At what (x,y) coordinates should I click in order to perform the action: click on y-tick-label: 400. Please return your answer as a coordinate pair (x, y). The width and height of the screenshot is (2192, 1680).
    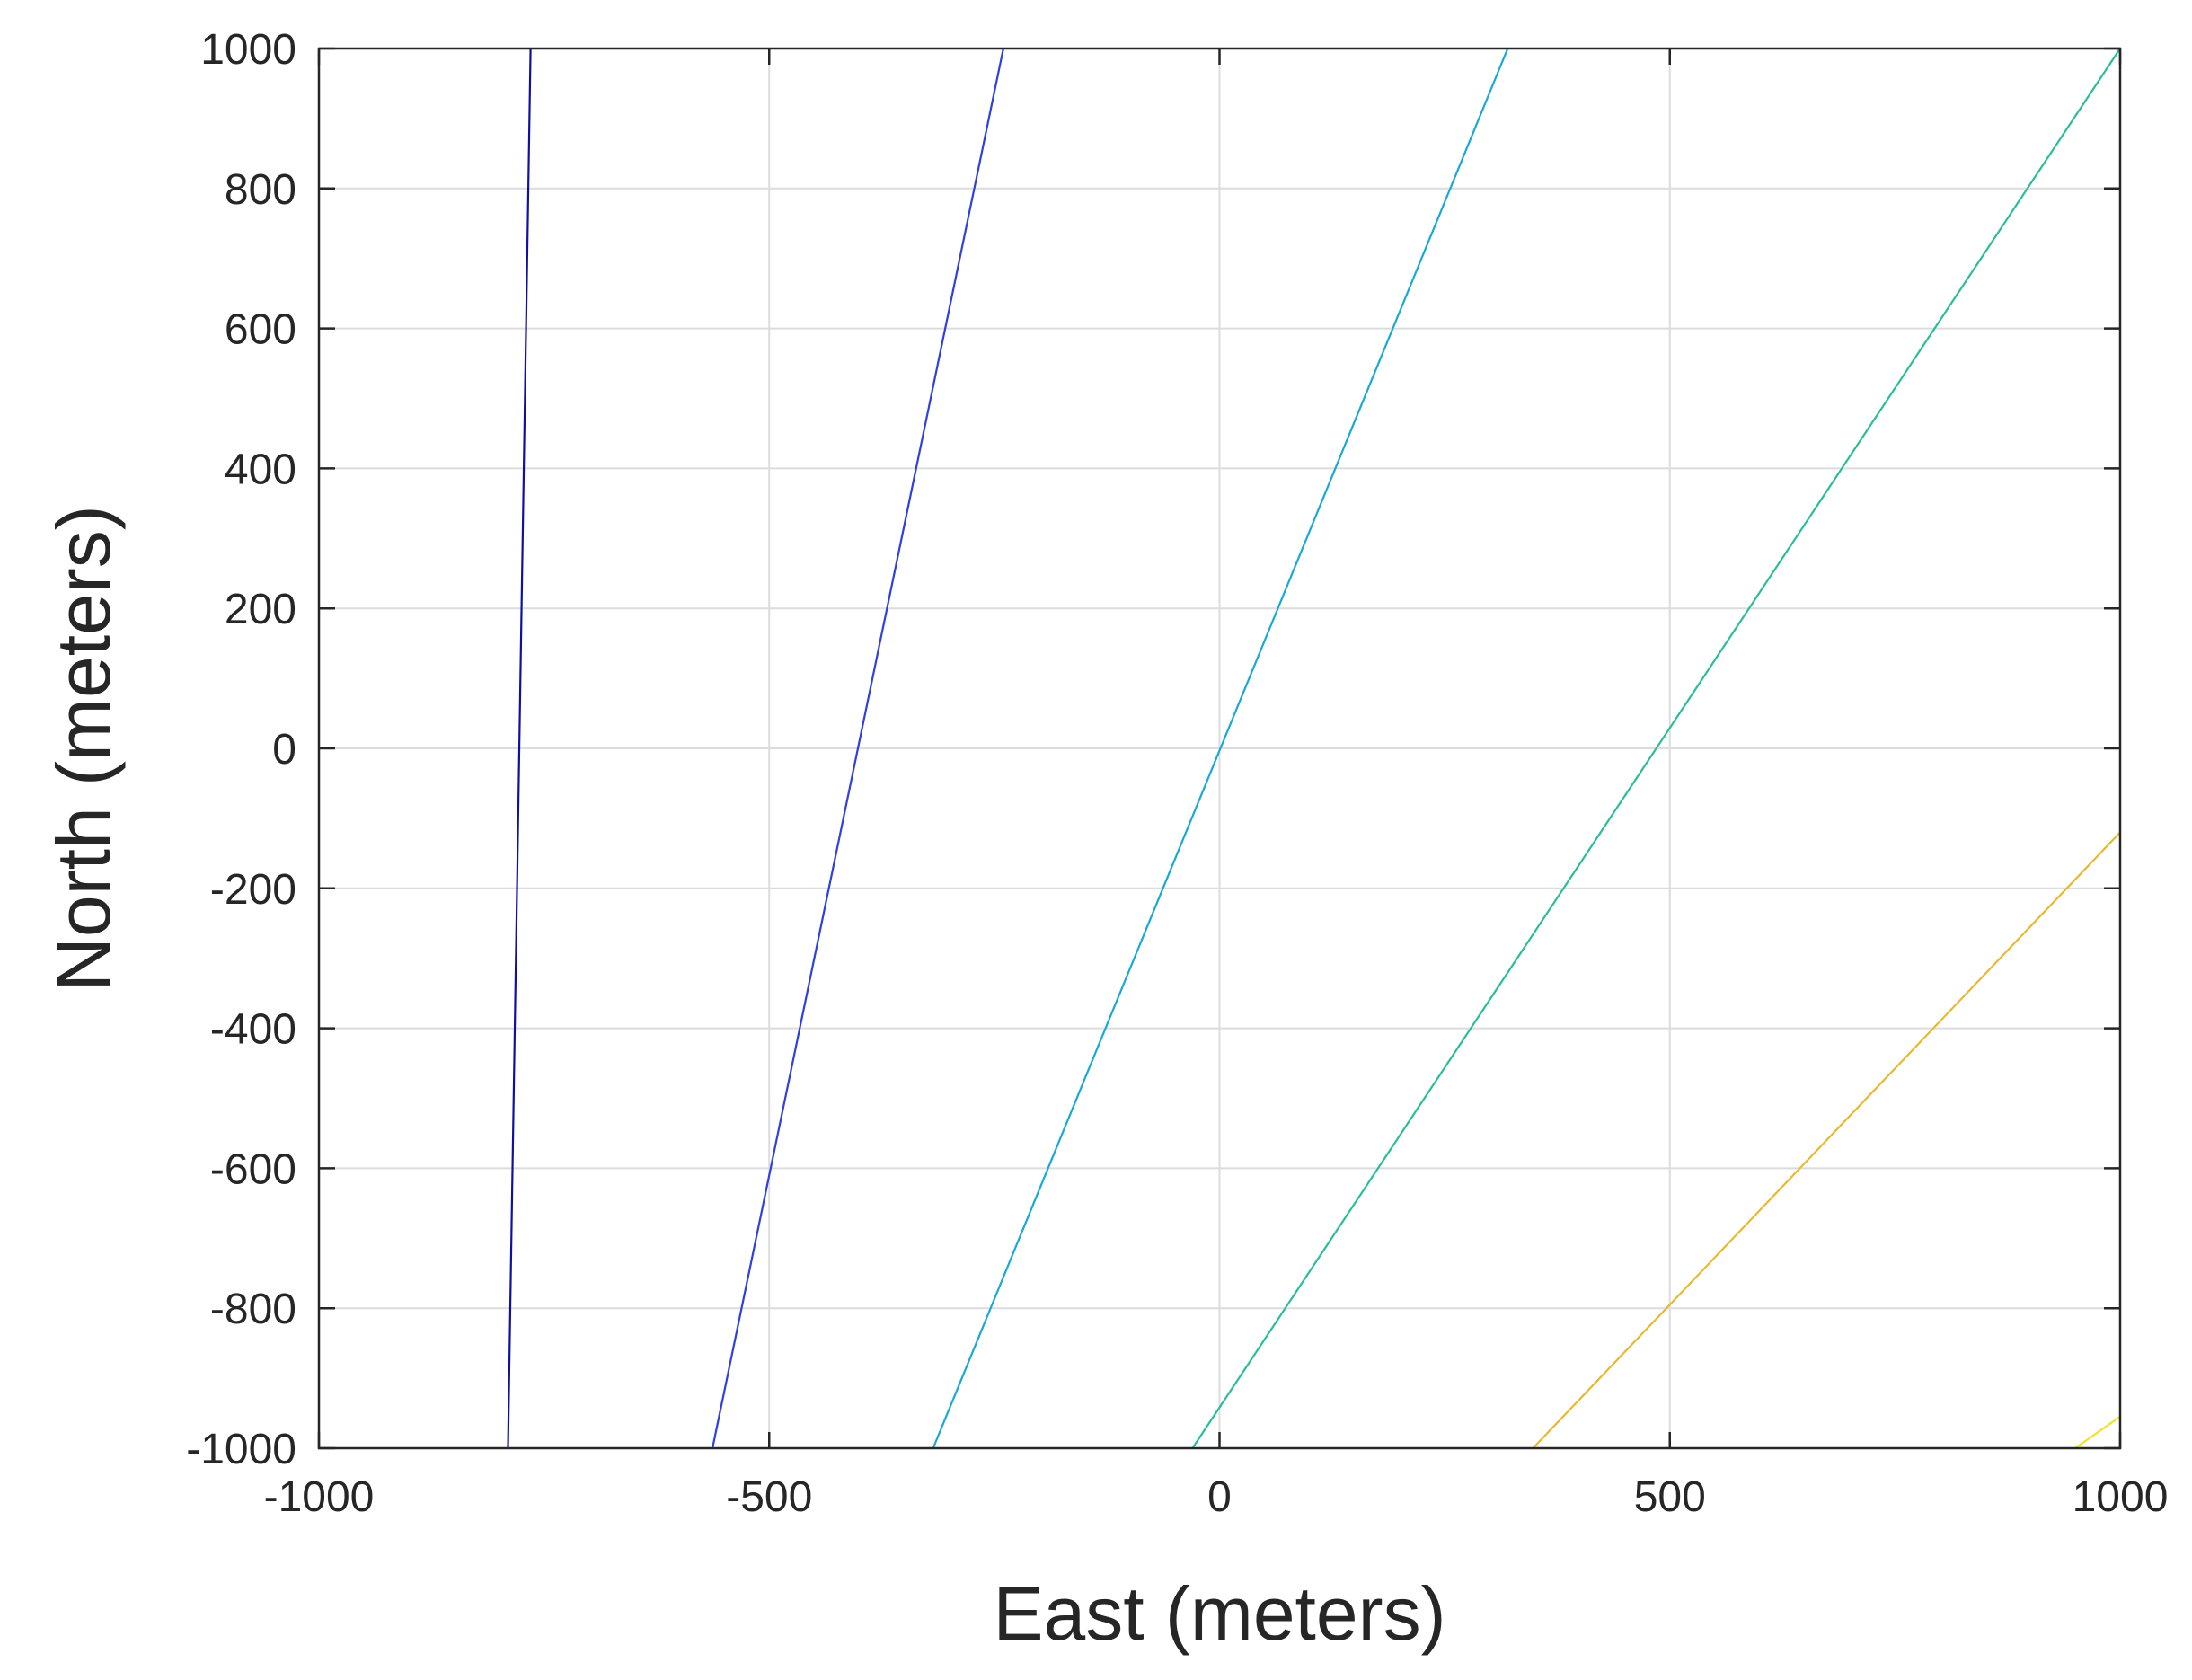
    Looking at the image, I should click on (260, 470).